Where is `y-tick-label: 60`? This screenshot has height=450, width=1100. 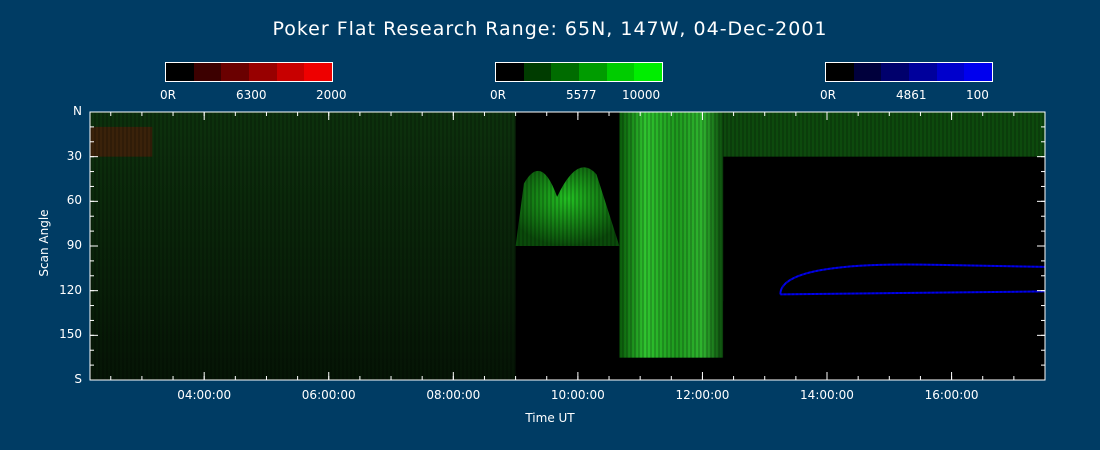
y-tick-label: 60 is located at coordinates (74, 200).